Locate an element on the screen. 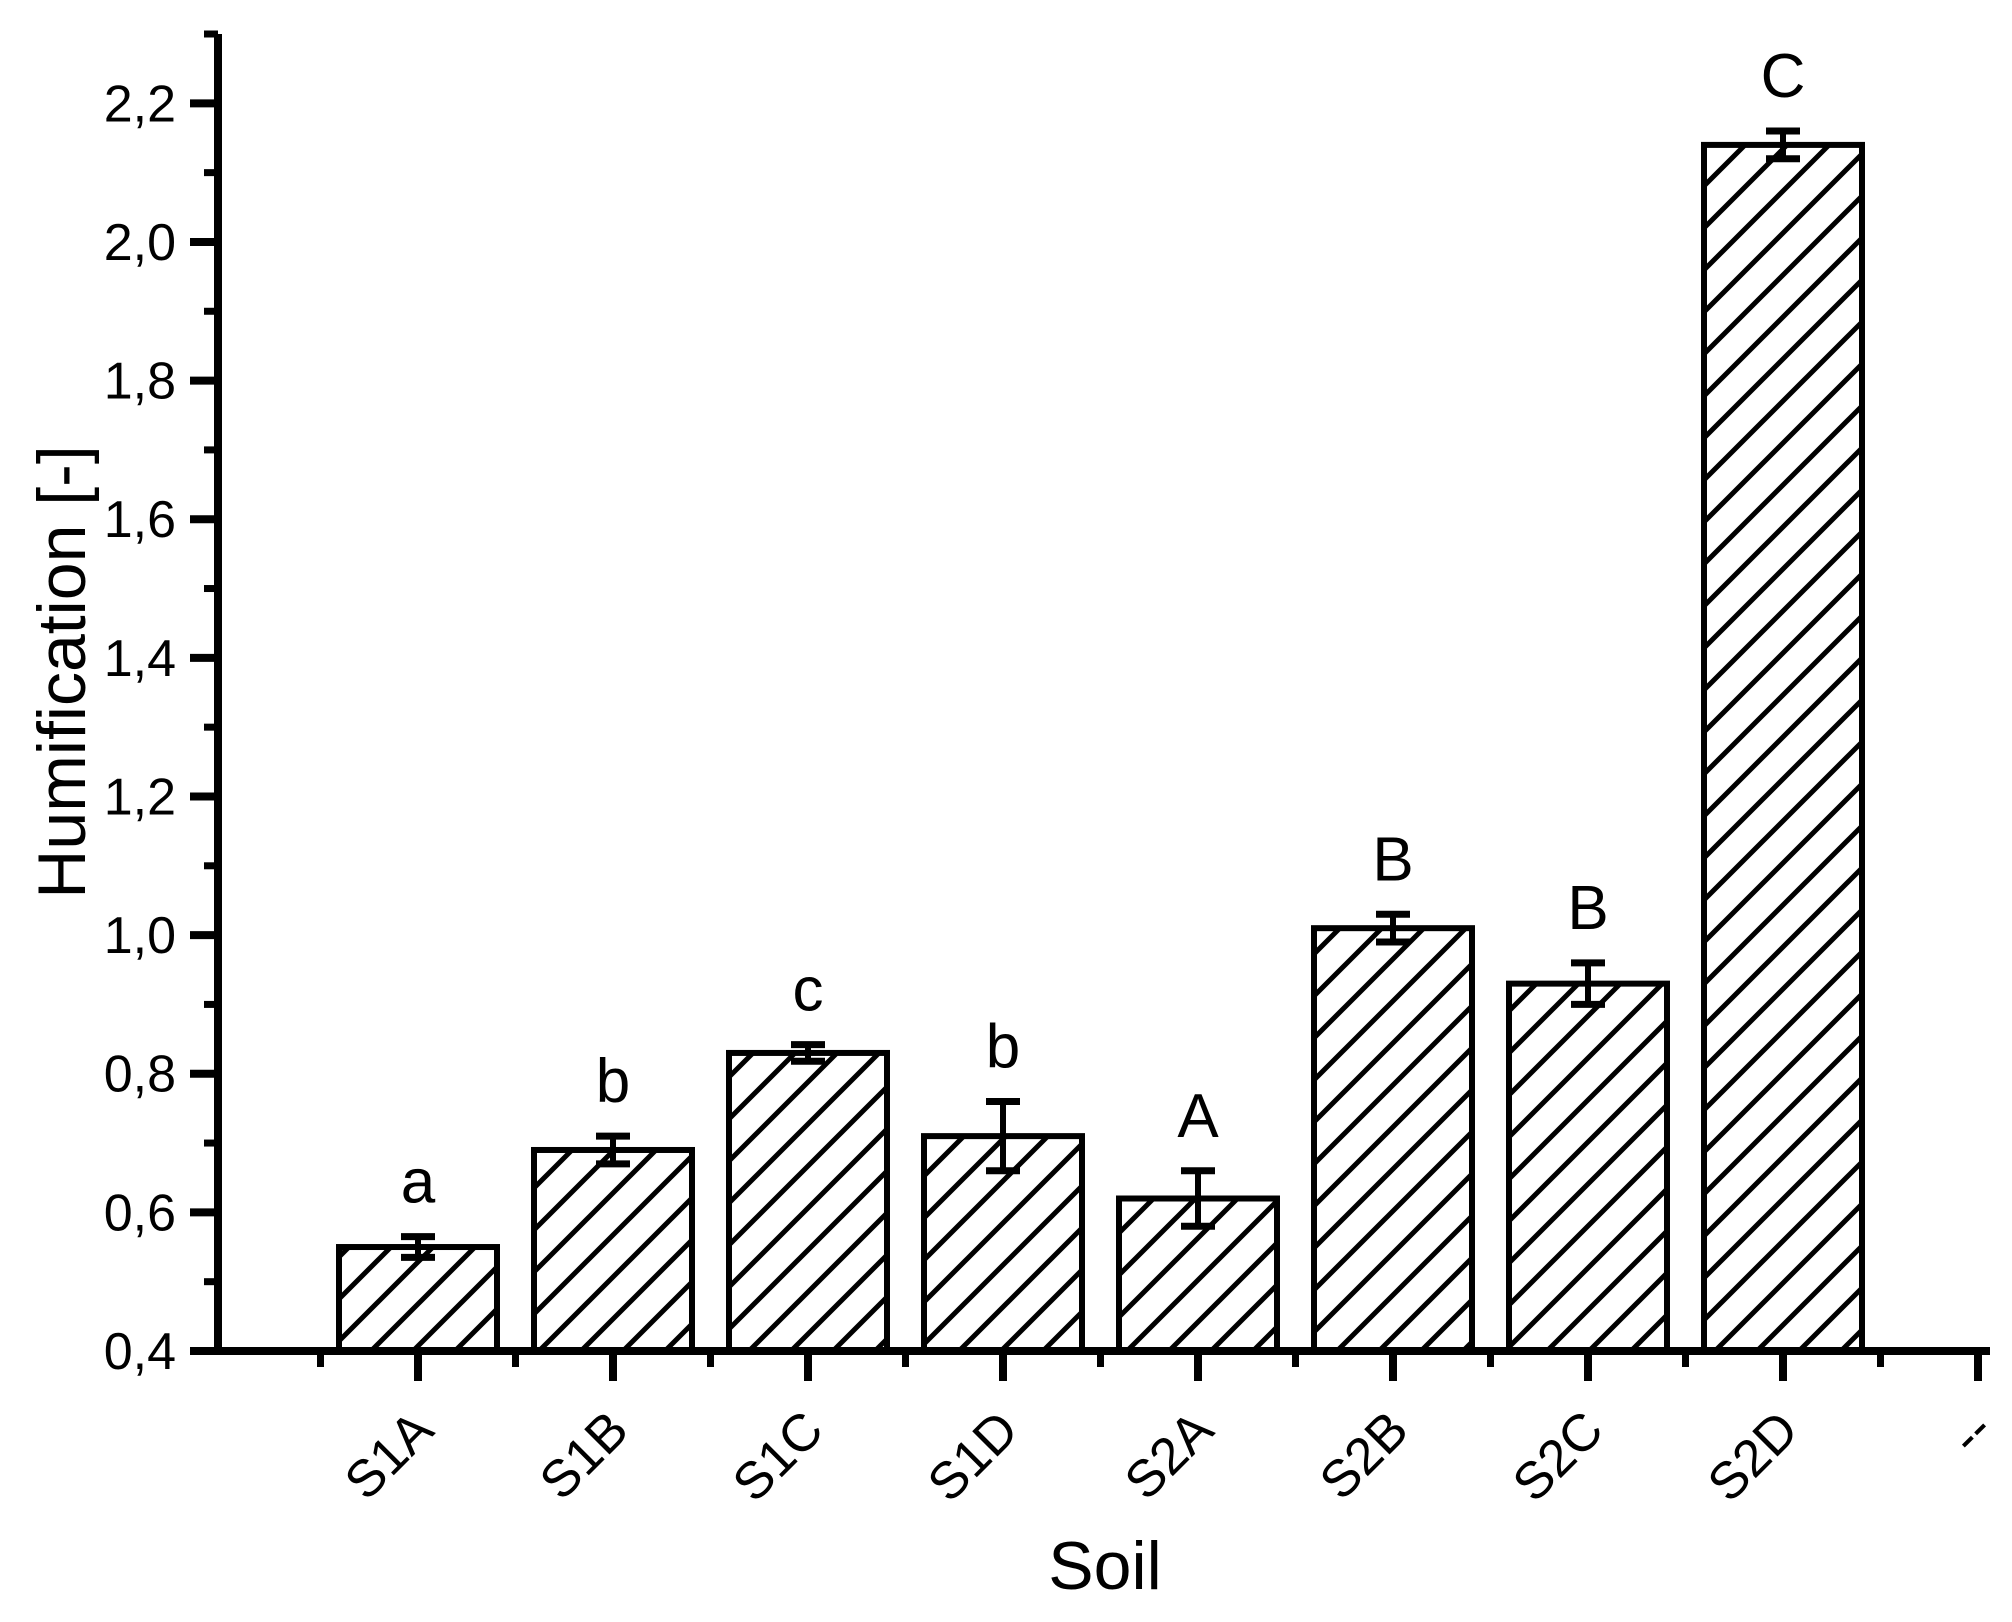 This screenshot has width=2012, height=1622. y-axis-tick-label: 1,4 is located at coordinates (140, 659).